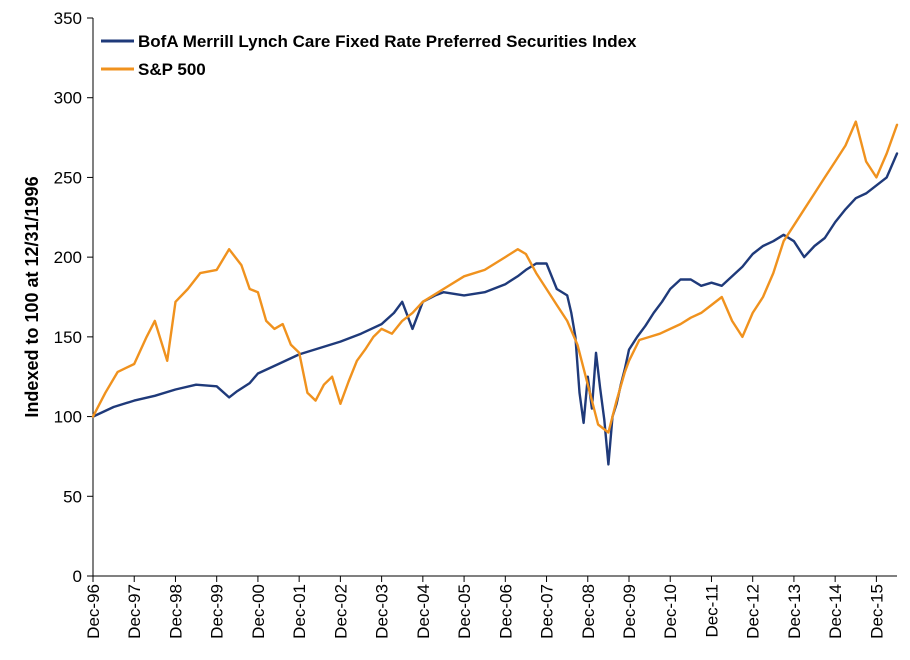 The height and width of the screenshot is (660, 910). Describe the element at coordinates (588, 611) in the screenshot. I see `x-tick-label: Dec-08` at that location.